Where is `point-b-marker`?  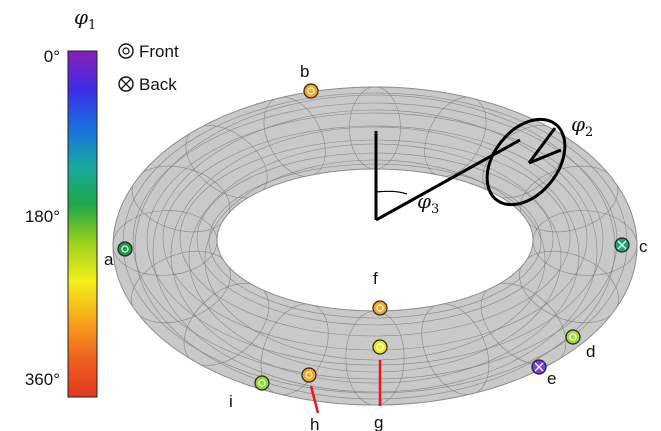 point-b-marker is located at coordinates (311, 91).